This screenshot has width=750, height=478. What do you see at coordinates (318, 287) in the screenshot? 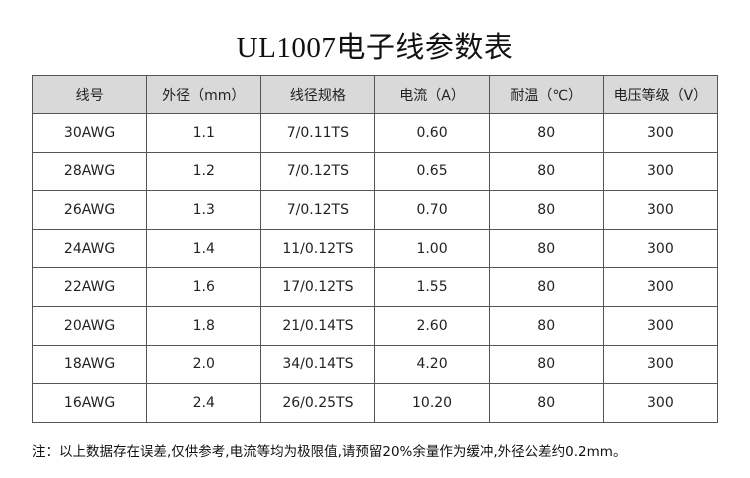
I see `table-cell: 17/0.12TS` at bounding box center [318, 287].